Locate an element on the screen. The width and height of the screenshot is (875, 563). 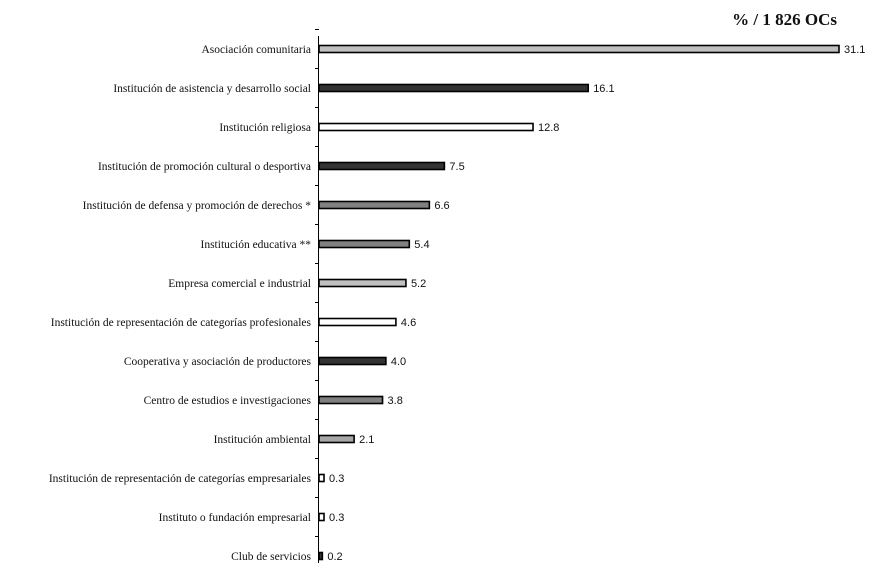
value-label: 2.1 is located at coordinates (366, 440).